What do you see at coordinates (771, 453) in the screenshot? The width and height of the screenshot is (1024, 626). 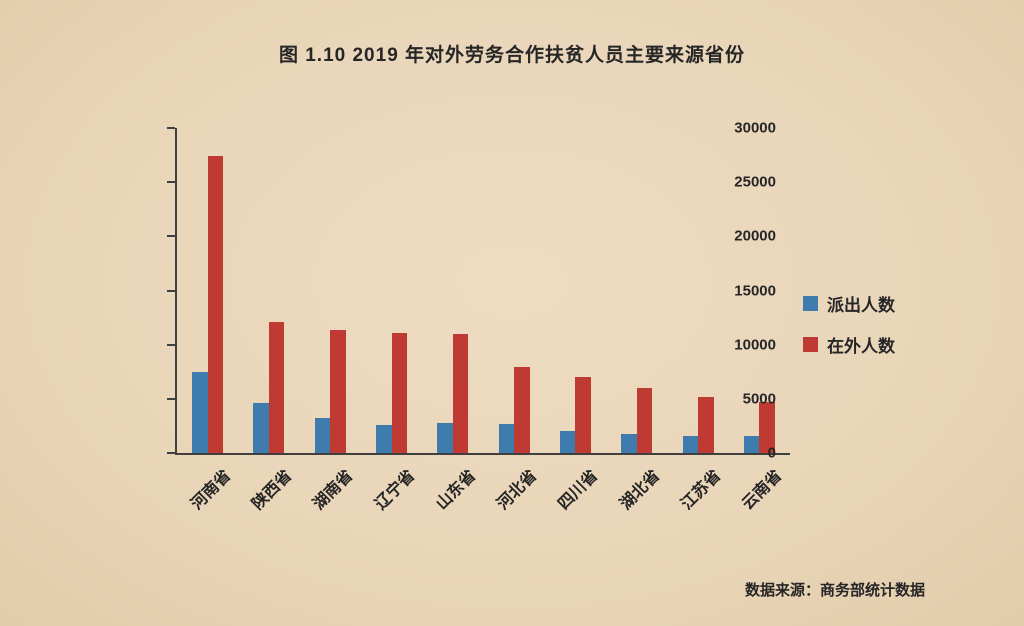 I see `y-axis-tick-label: 0` at bounding box center [771, 453].